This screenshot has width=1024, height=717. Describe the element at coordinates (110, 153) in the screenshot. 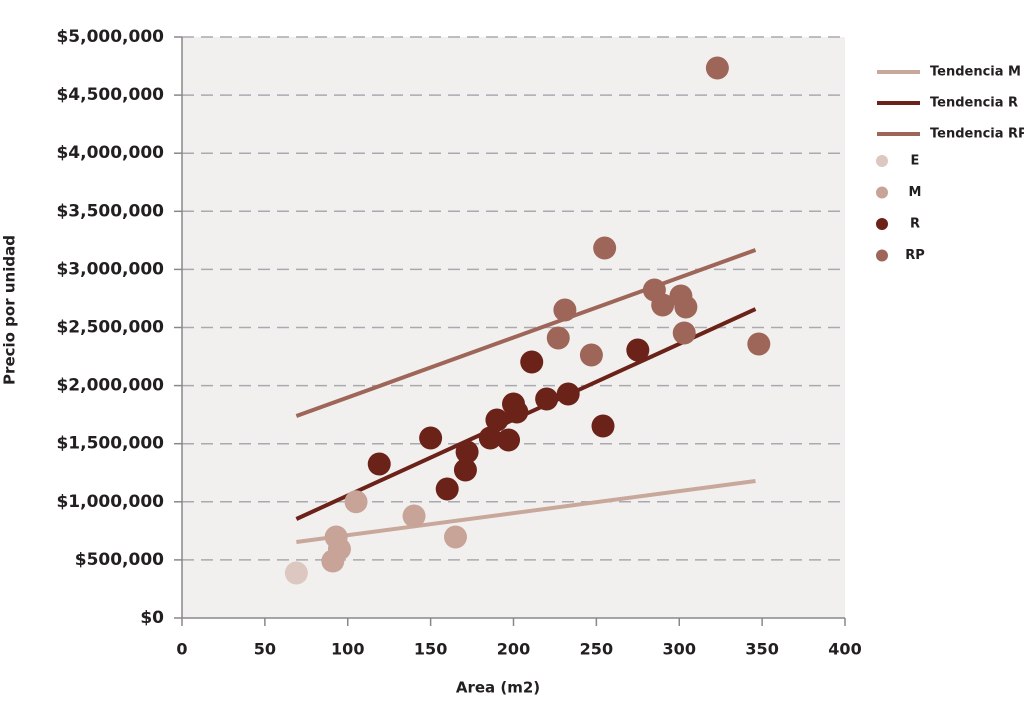

I see `y-tick-label: $4,000,000` at that location.